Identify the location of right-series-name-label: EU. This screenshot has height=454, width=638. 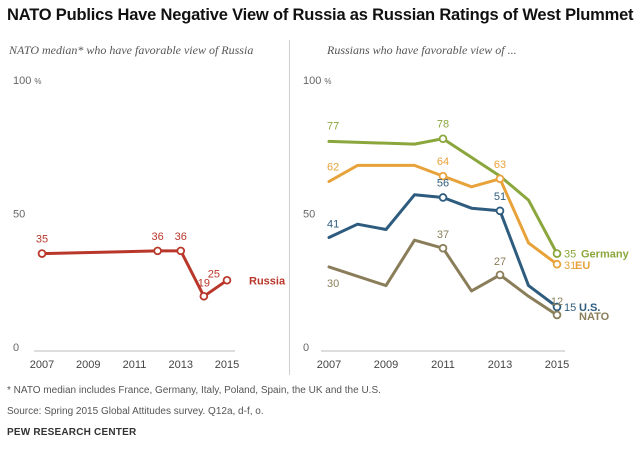
(582, 266).